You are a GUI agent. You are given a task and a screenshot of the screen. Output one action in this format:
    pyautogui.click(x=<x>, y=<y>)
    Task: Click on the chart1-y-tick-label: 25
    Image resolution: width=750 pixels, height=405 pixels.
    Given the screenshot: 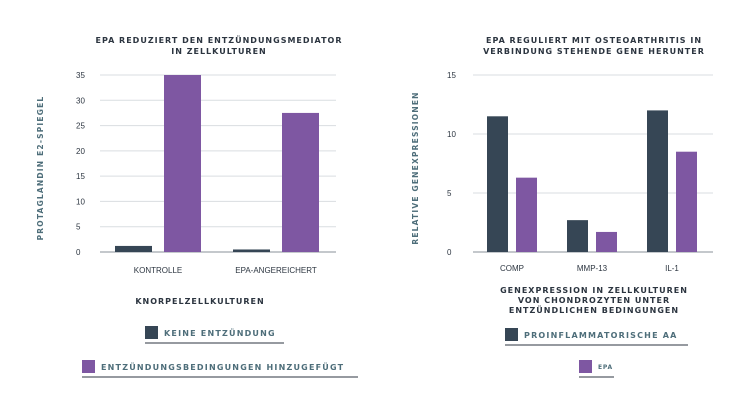 What is the action you would take?
    pyautogui.click(x=80, y=126)
    